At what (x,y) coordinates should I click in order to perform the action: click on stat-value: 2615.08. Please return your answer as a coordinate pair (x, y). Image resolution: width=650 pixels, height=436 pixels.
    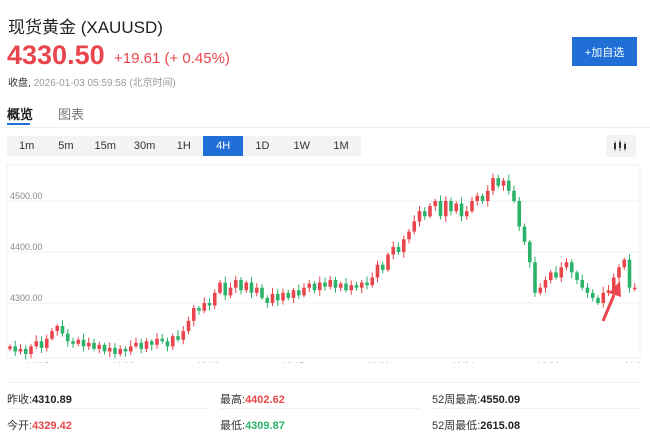
    Looking at the image, I should click on (500, 426).